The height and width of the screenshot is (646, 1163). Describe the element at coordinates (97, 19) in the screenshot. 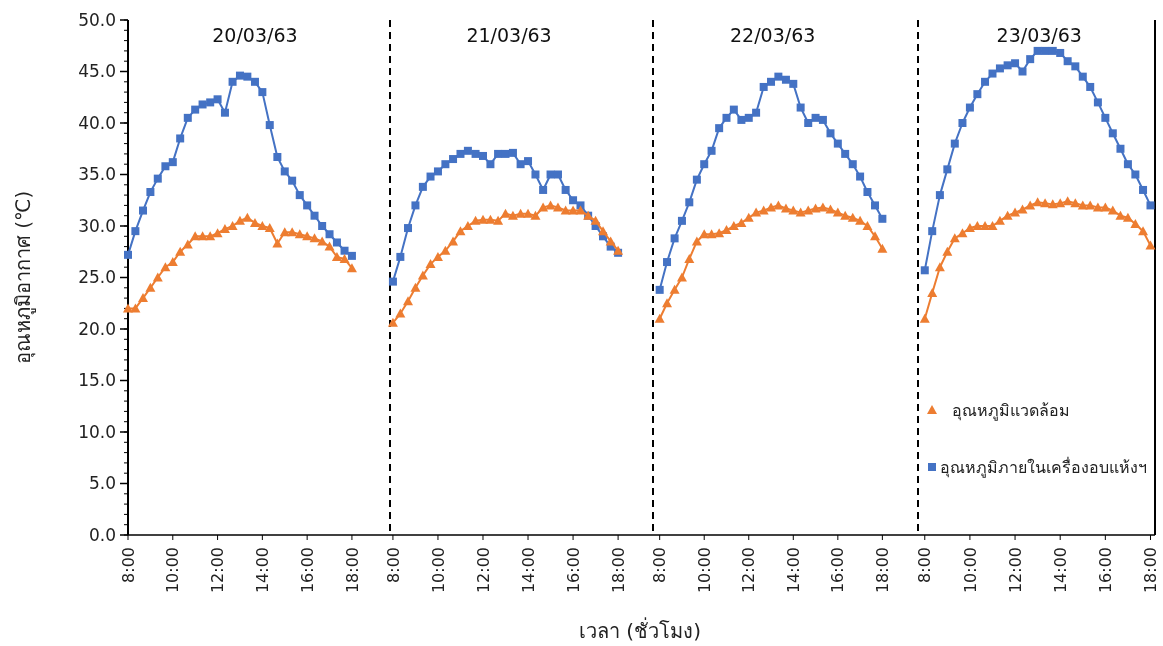

I see `y-tick-label: 50.0` at that location.